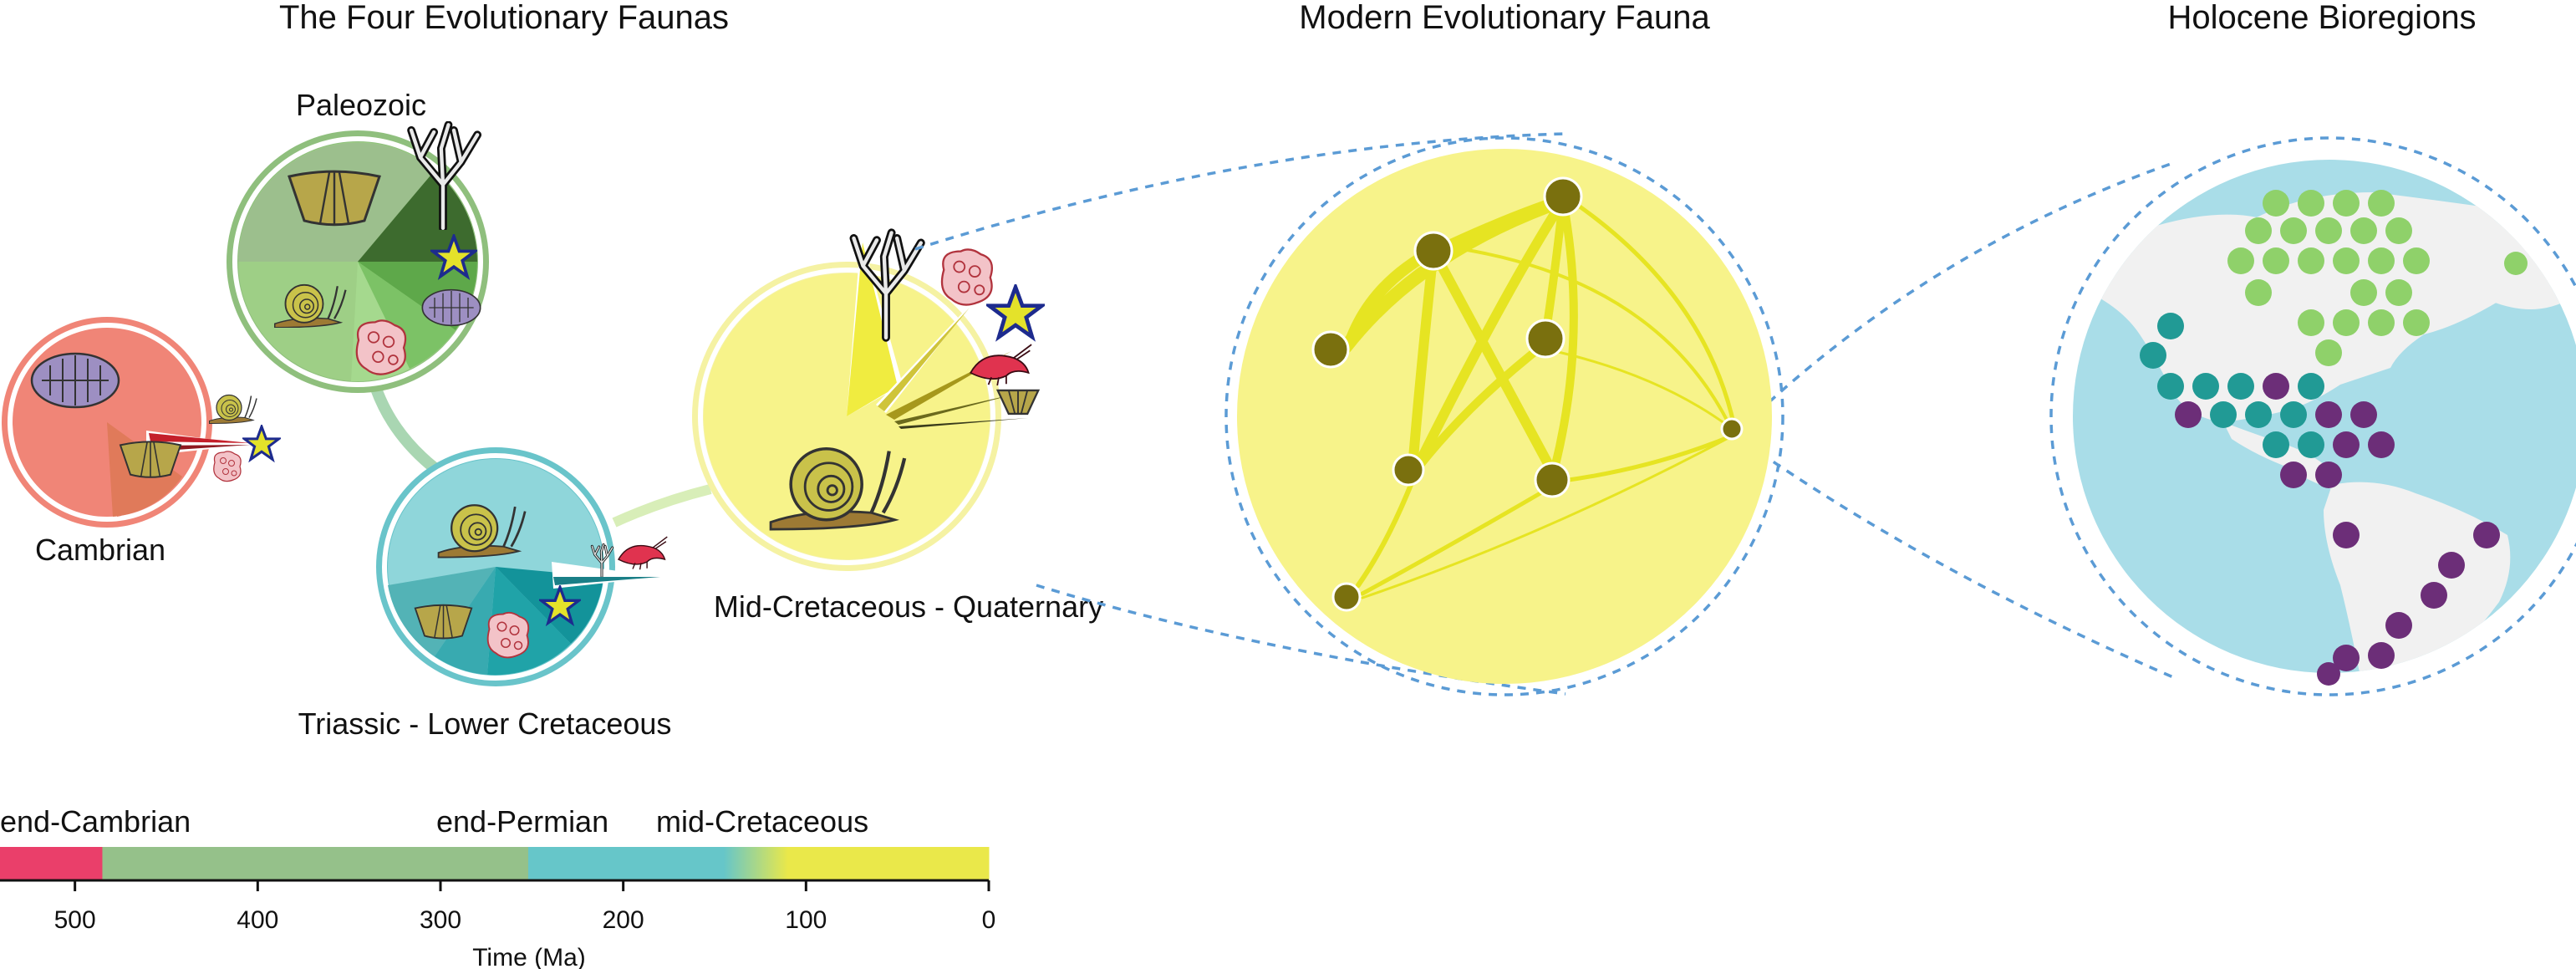 This screenshot has width=2576, height=969. I want to click on network-background, so click(1504, 416).